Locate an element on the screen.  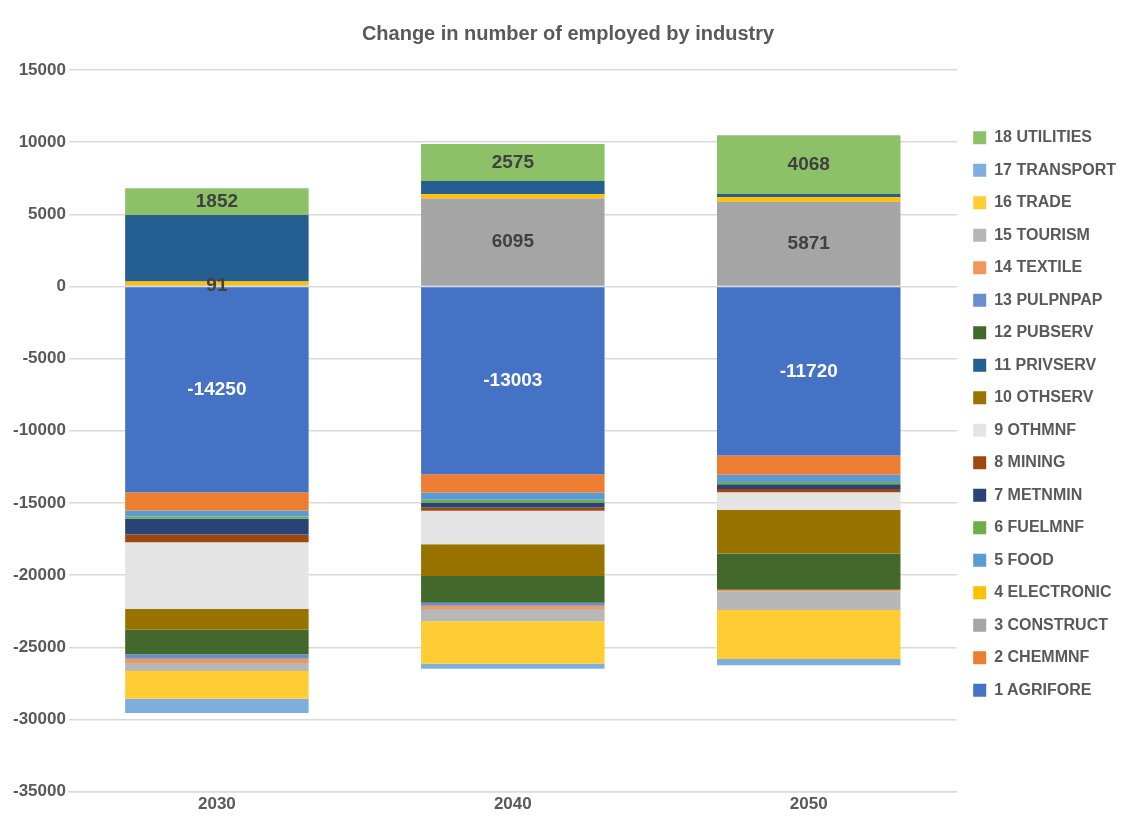
y-tick-label: 15000 is located at coordinates (42, 69).